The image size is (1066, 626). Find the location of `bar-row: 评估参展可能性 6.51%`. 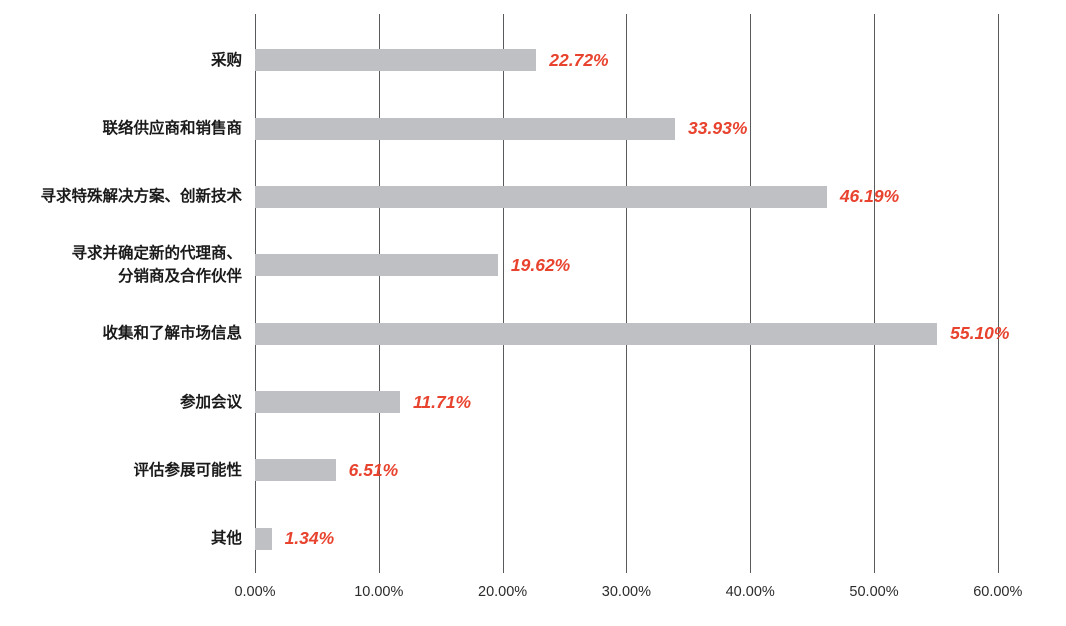

bar-row: 评估参展可能性 6.51% is located at coordinates (533, 470).